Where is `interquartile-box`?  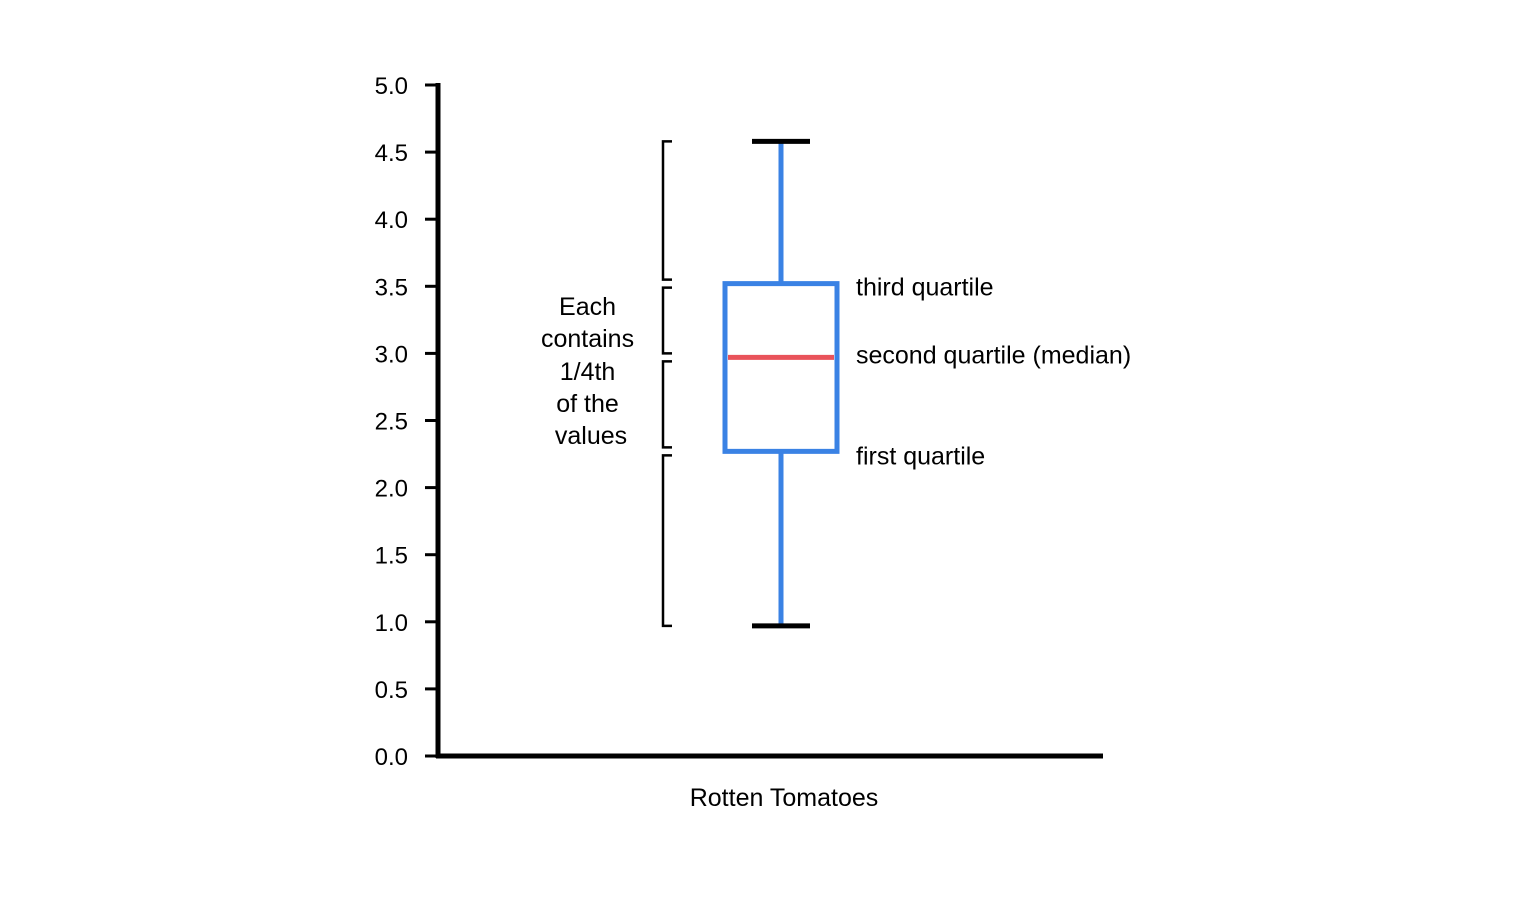
interquartile-box is located at coordinates (781, 367).